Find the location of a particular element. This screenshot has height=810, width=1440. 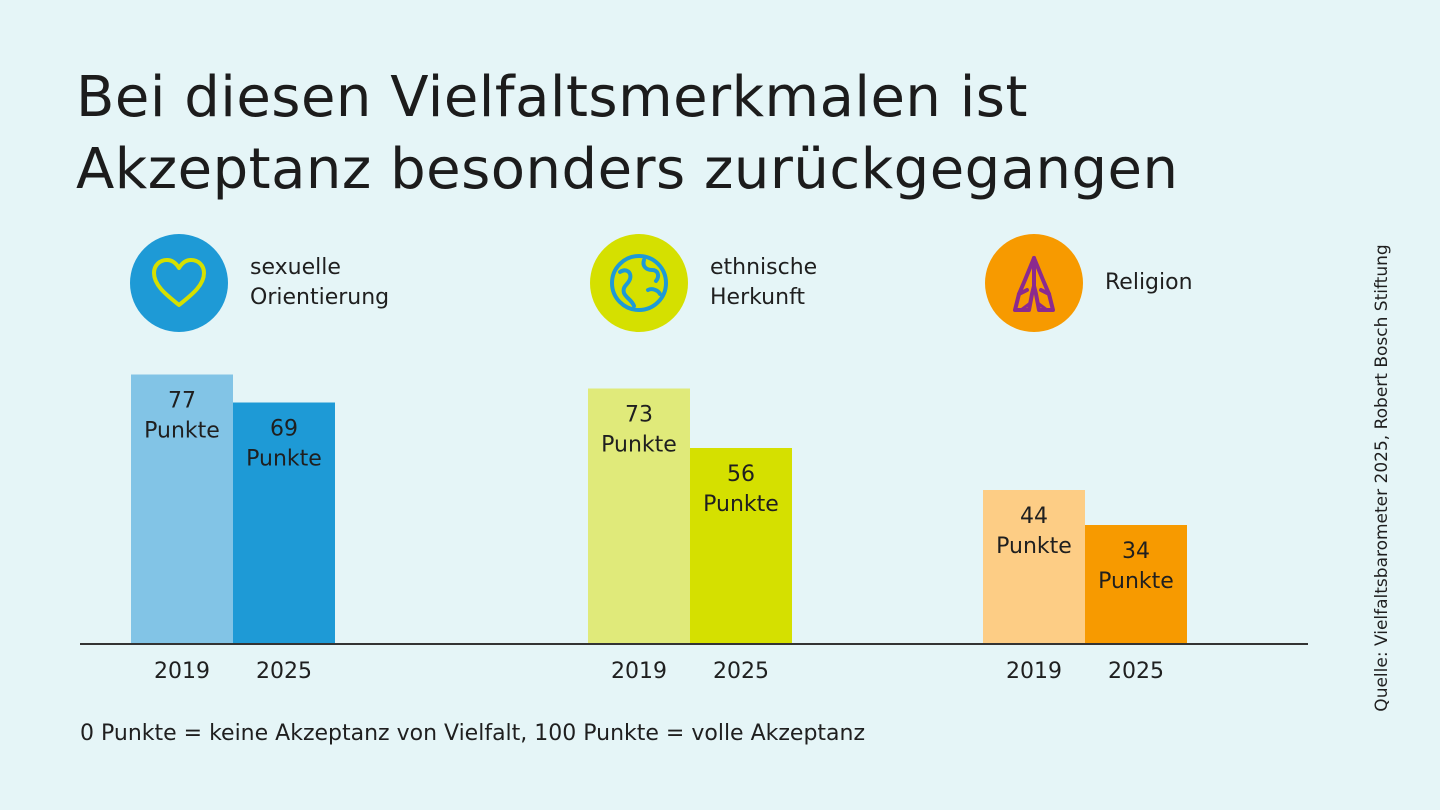

bar-value-label: 44 is located at coordinates (1034, 516).